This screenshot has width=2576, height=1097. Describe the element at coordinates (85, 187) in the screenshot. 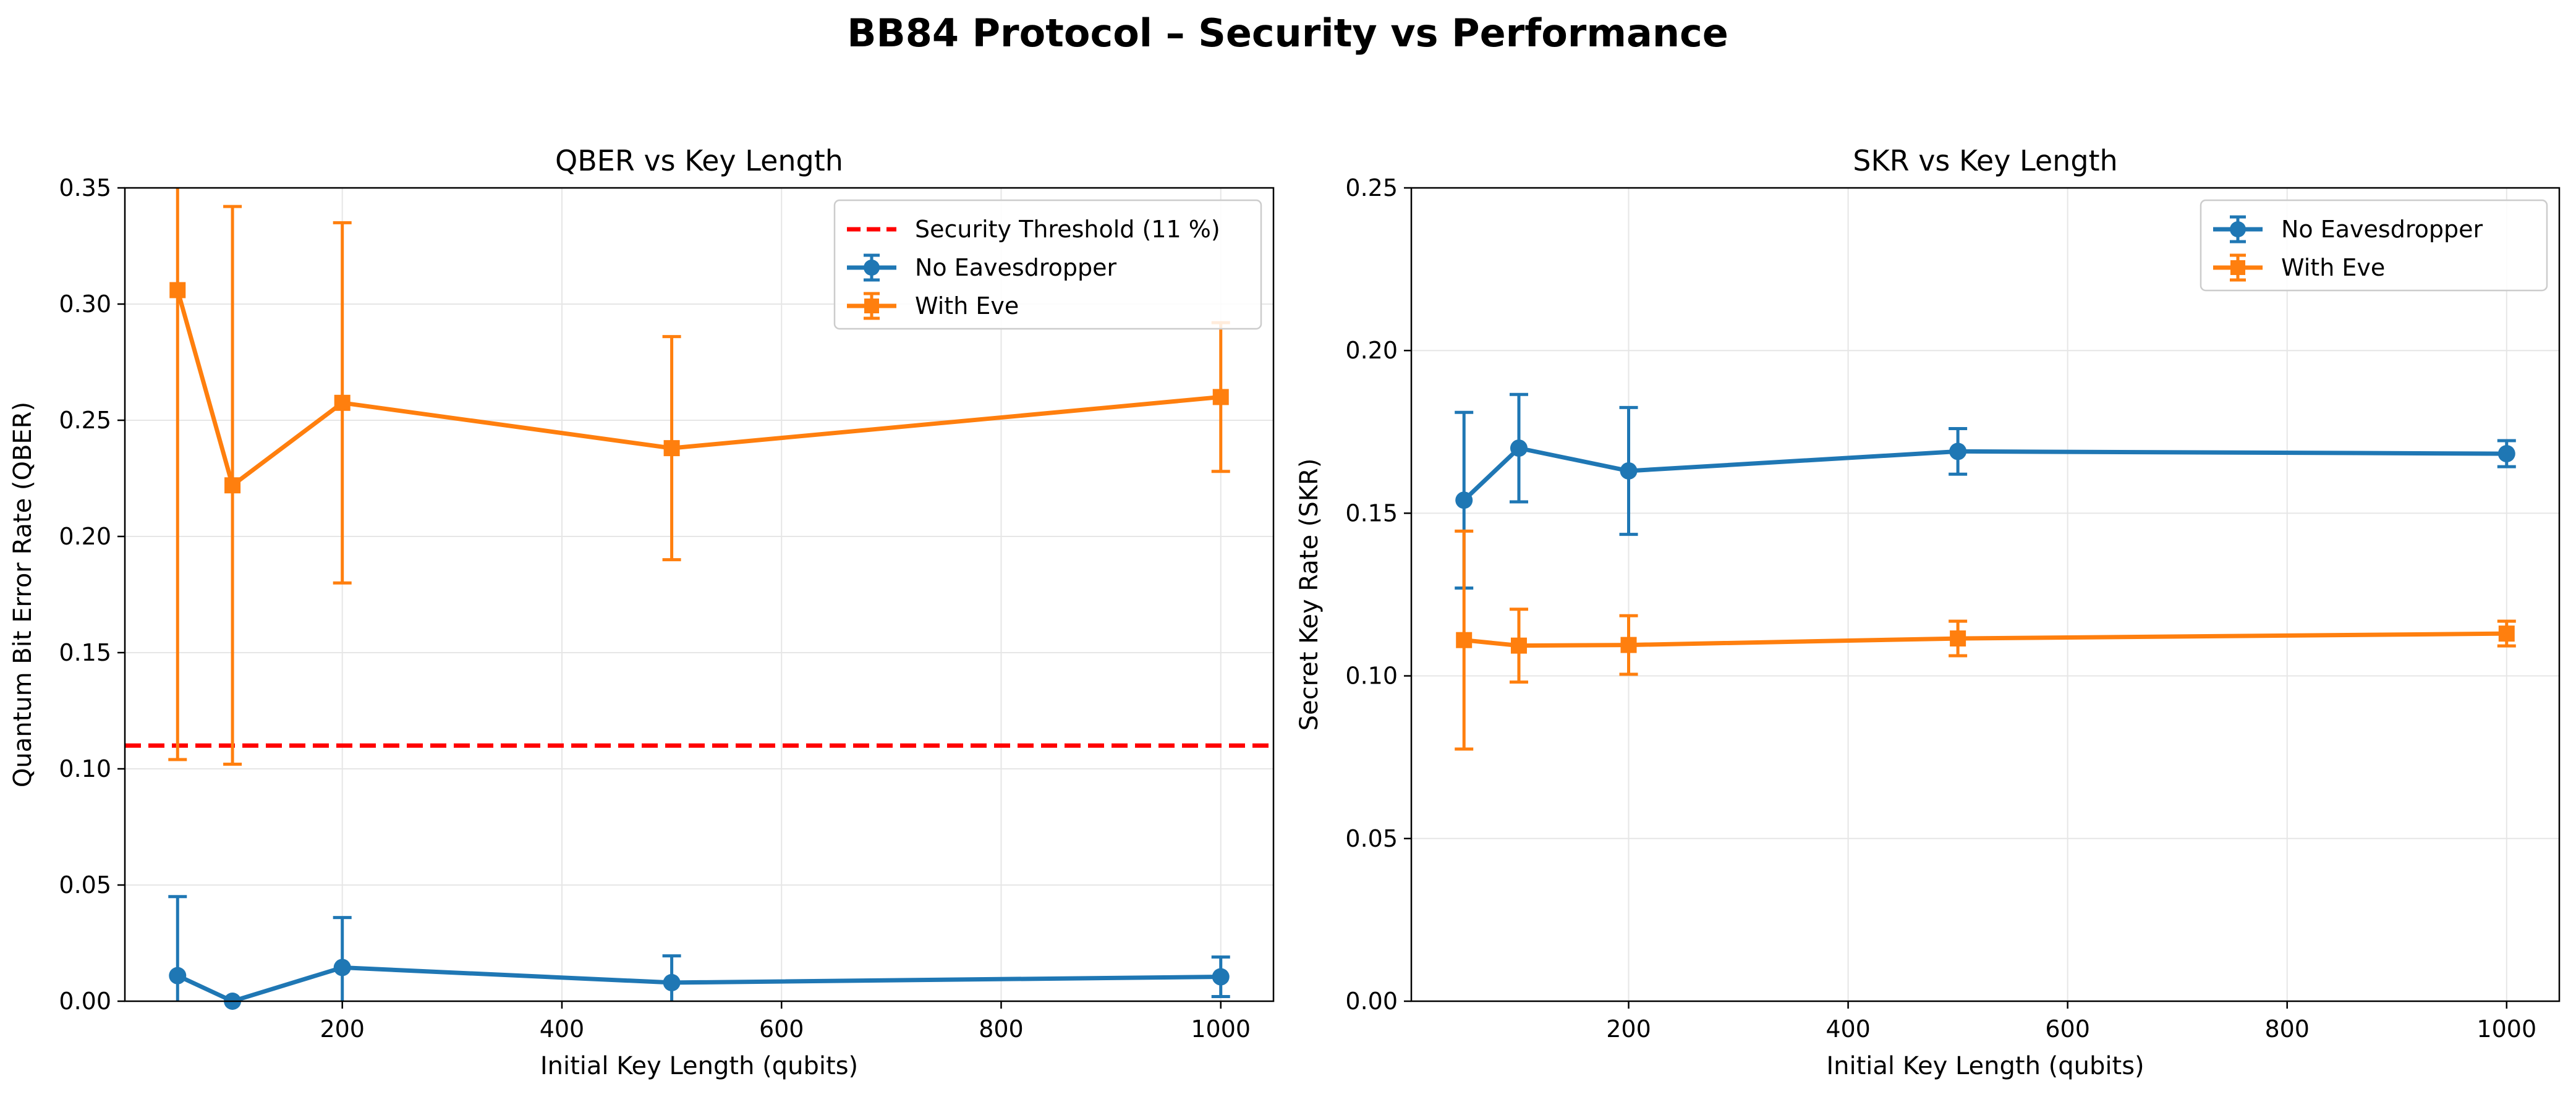

I see `y-tick-label: 0.35` at that location.